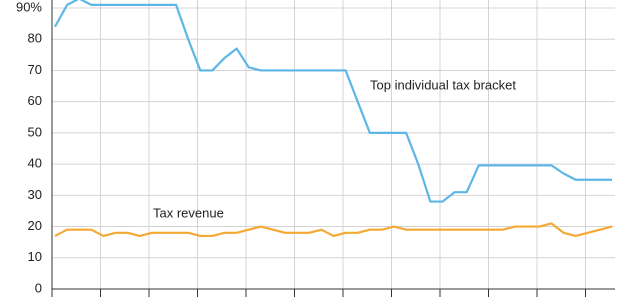  I want to click on series-line, so click(333, 230).